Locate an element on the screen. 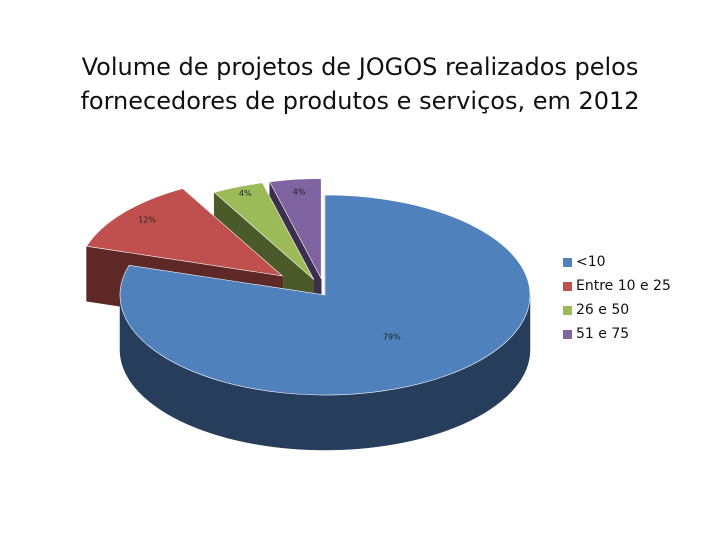 Image resolution: width=720 pixels, height=540 pixels. data-label: 79% is located at coordinates (392, 336).